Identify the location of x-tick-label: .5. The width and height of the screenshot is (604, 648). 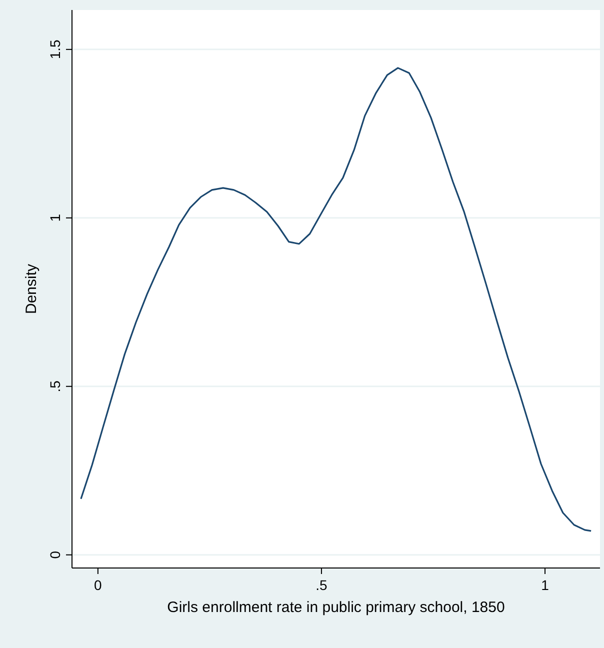
(322, 585).